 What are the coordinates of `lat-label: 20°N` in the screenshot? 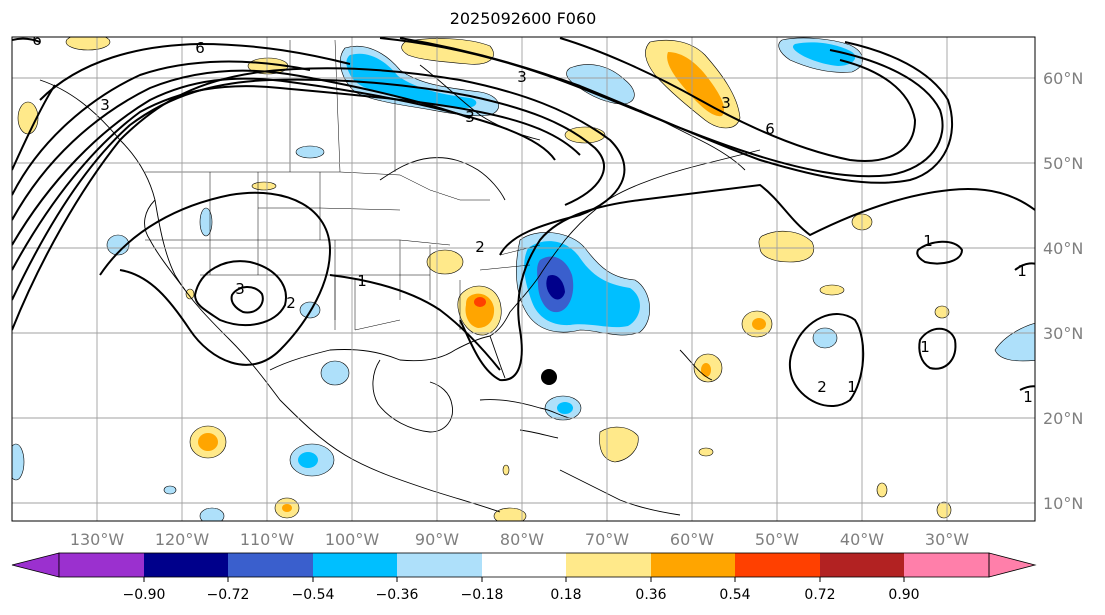 It's located at (1063, 418).